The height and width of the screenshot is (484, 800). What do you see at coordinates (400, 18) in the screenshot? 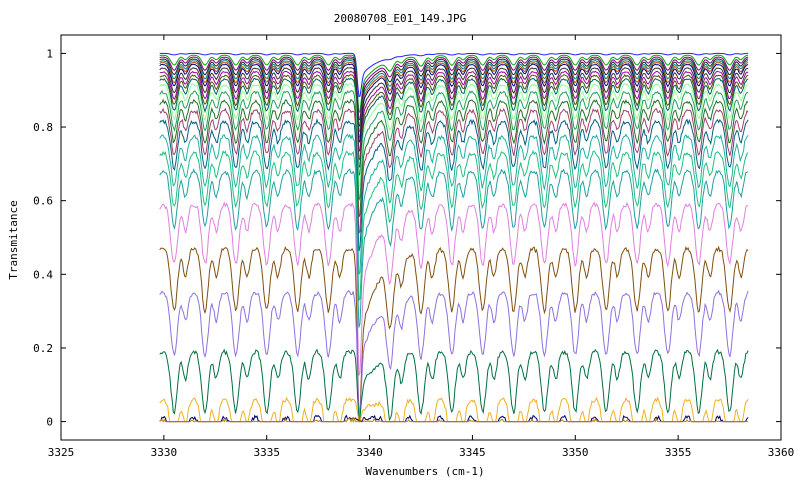
I see `chart-title: 20080708_E01_149.JPG` at bounding box center [400, 18].